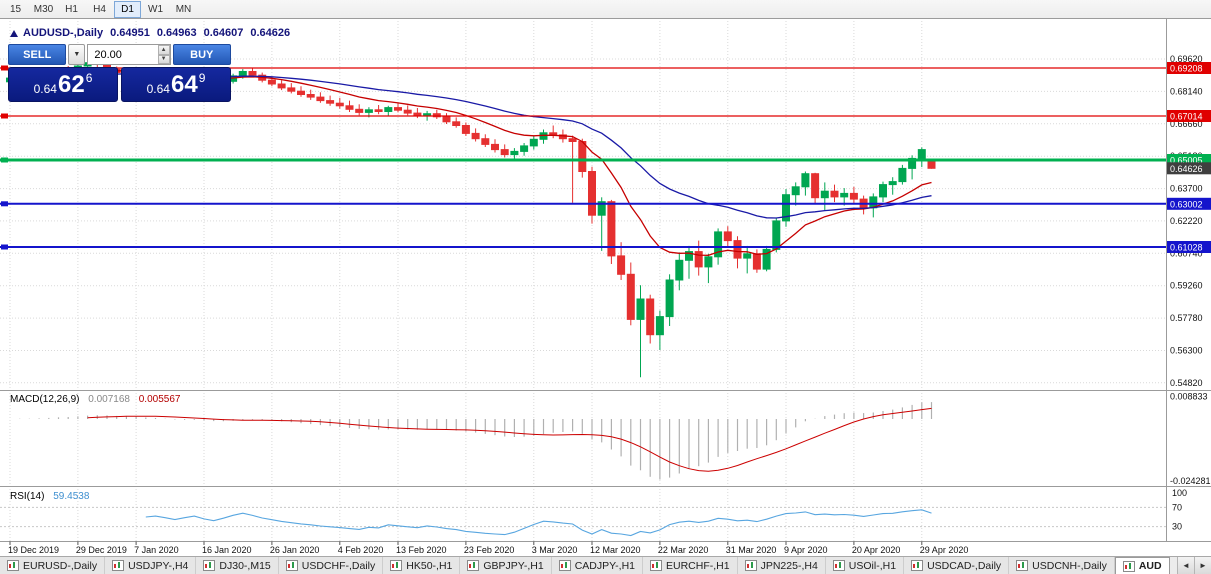  Describe the element at coordinates (1177, 527) in the screenshot. I see `svg-text: 30` at that location.